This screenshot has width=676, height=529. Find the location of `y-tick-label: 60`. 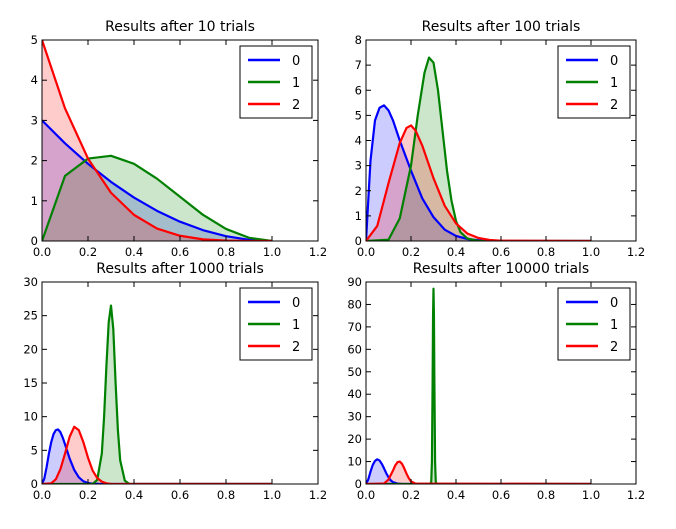

y-tick-label: 60 is located at coordinates (354, 349).